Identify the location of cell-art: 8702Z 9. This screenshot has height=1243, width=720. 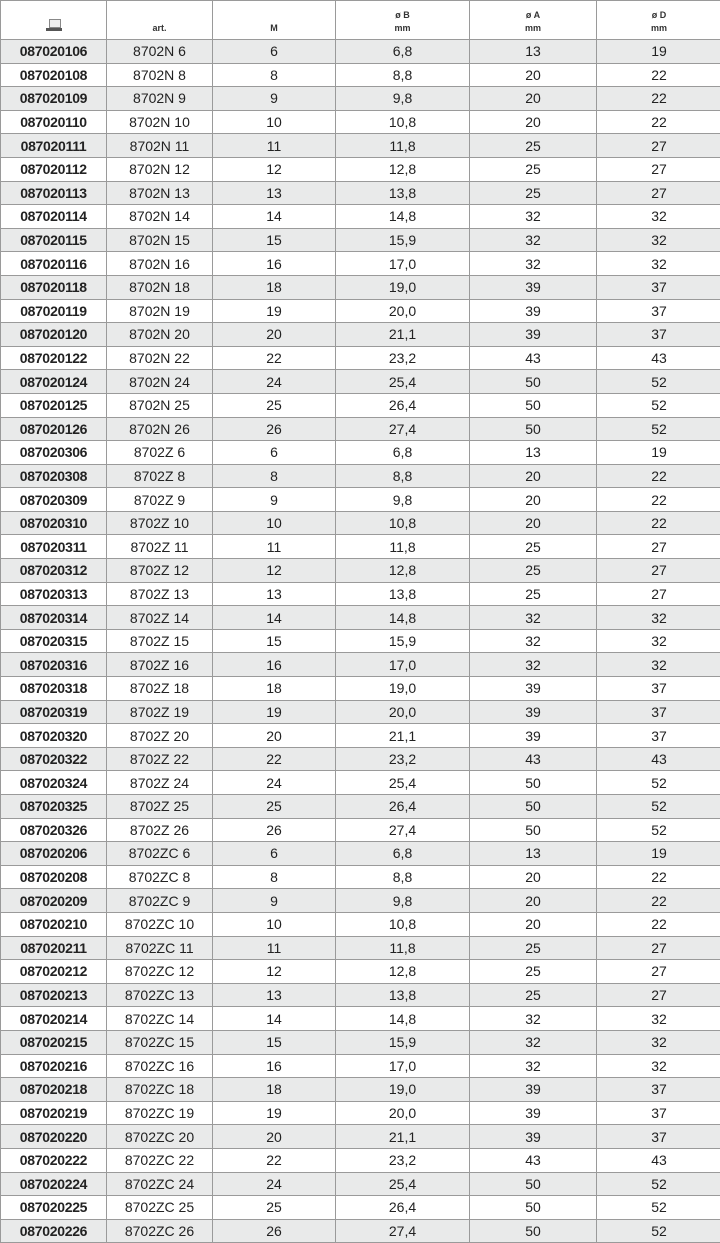
(160, 500).